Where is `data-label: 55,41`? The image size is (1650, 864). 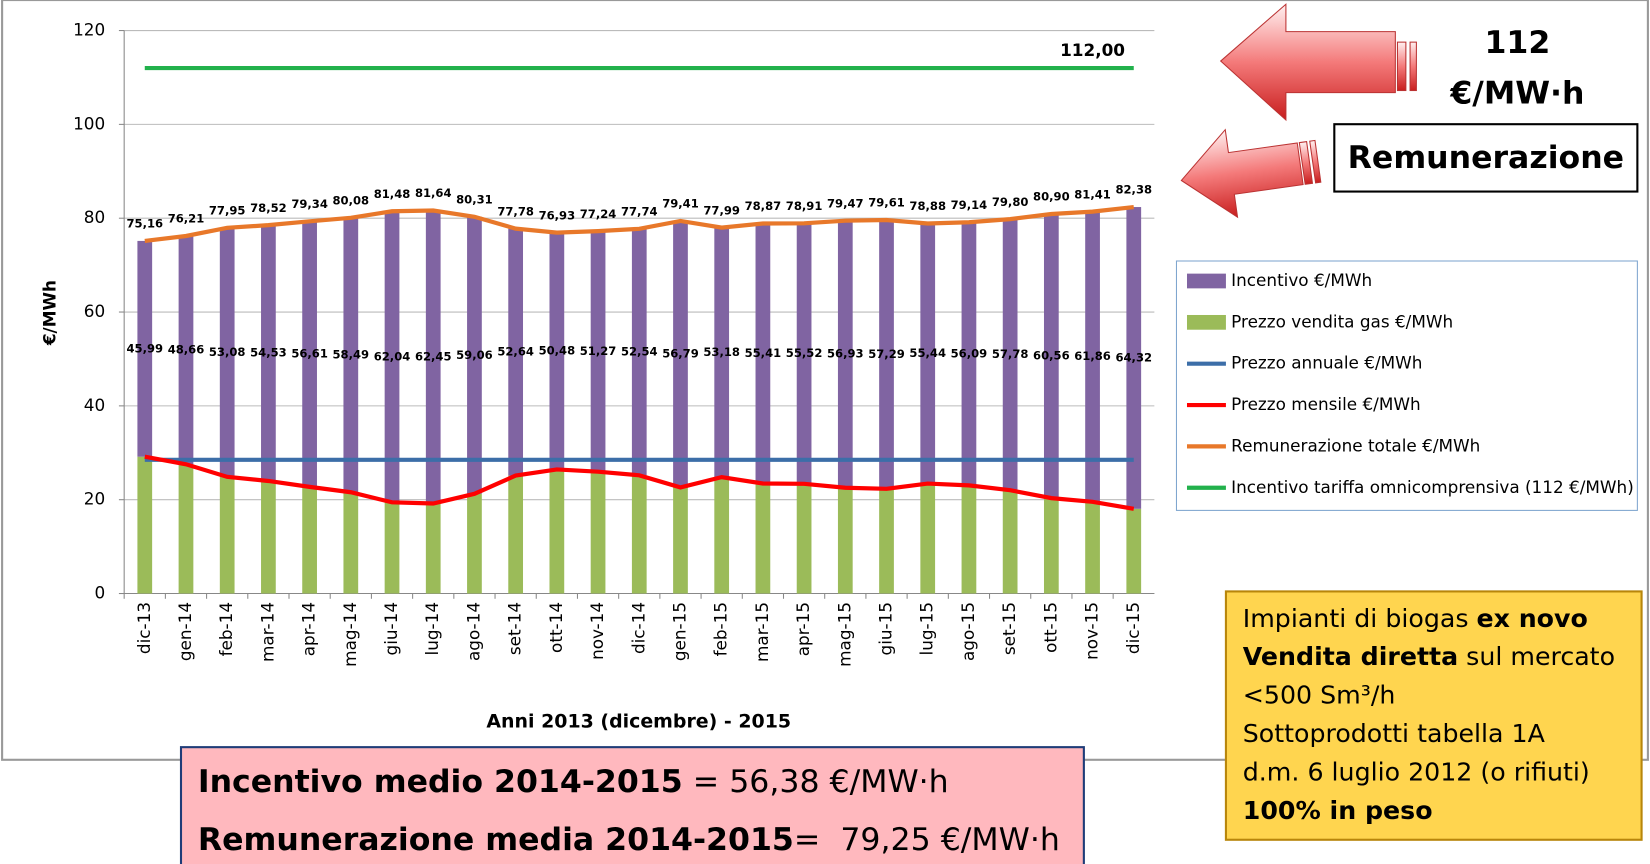 data-label: 55,41 is located at coordinates (763, 353).